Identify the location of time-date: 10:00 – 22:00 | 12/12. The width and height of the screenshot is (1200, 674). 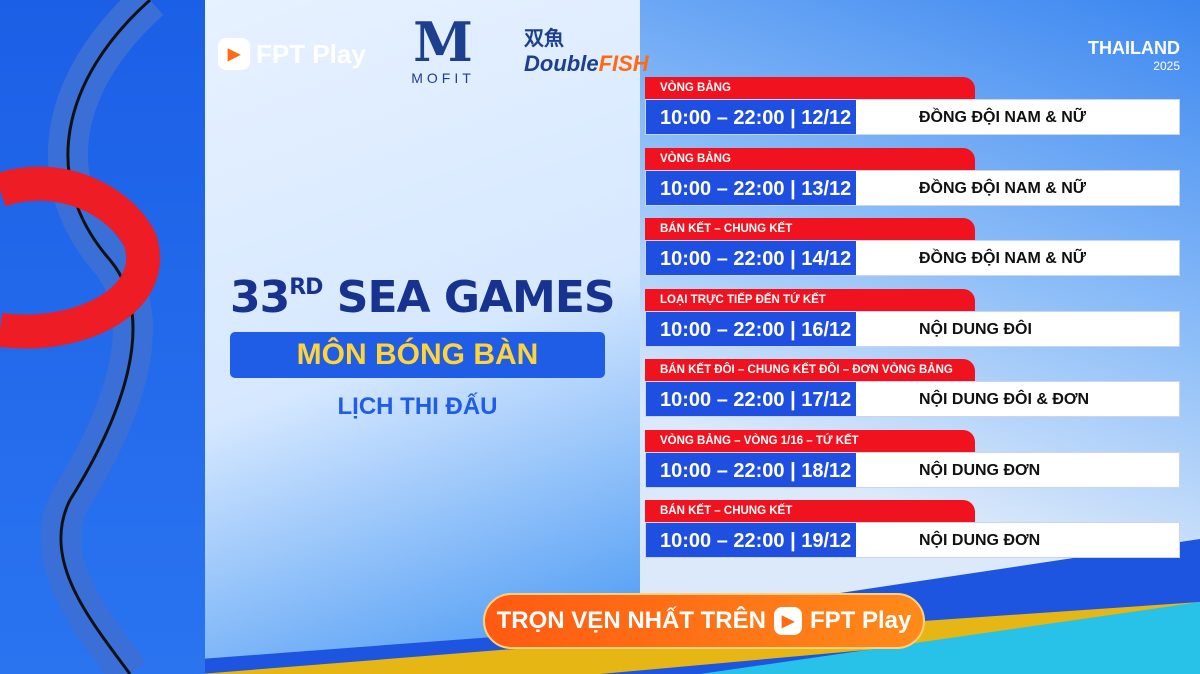
(751, 117).